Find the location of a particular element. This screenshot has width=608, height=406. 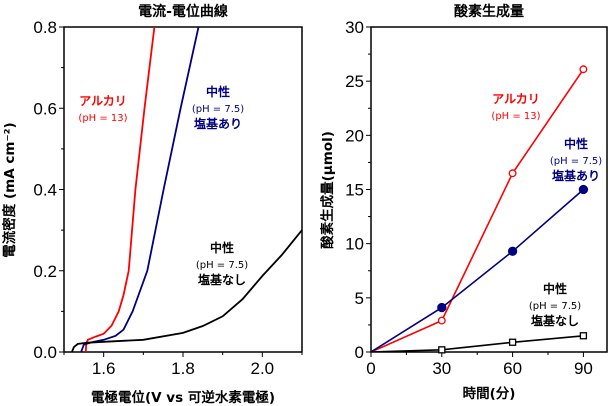

y-tick-label: 0.6 is located at coordinates (45, 108).